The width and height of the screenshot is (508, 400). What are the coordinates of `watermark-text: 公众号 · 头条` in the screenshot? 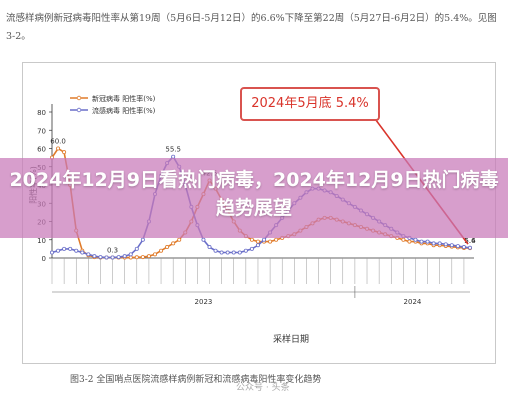 It's located at (263, 388).